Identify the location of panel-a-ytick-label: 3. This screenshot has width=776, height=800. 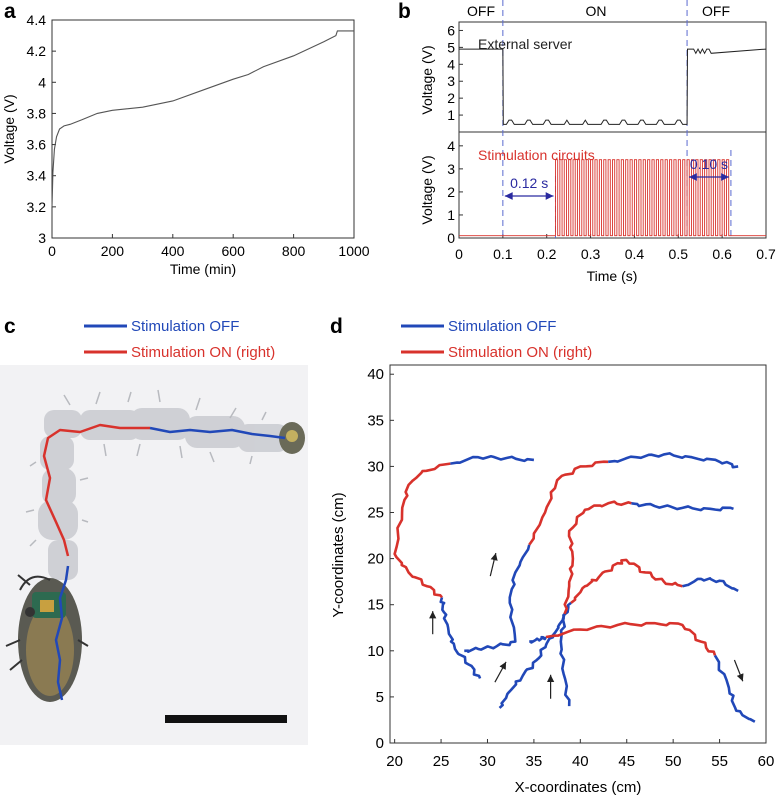
(42, 238).